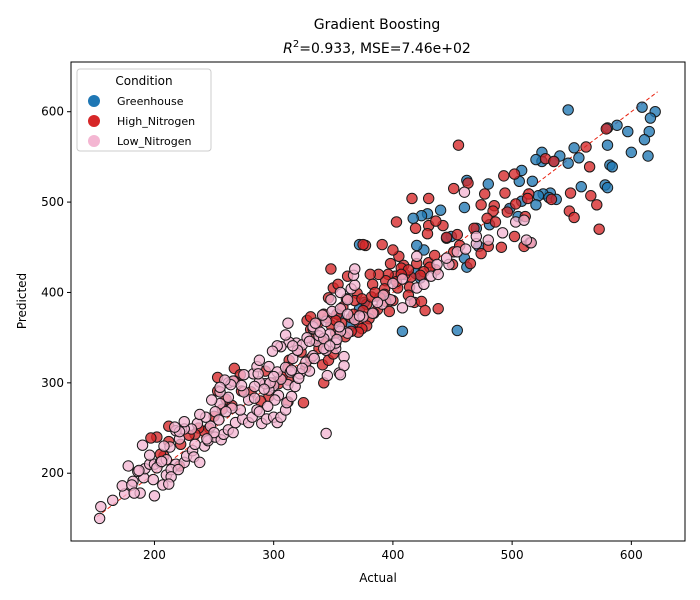 This screenshot has height=600, width=700. What do you see at coordinates (52, 383) in the screenshot?
I see `y-tick-label: 300` at bounding box center [52, 383].